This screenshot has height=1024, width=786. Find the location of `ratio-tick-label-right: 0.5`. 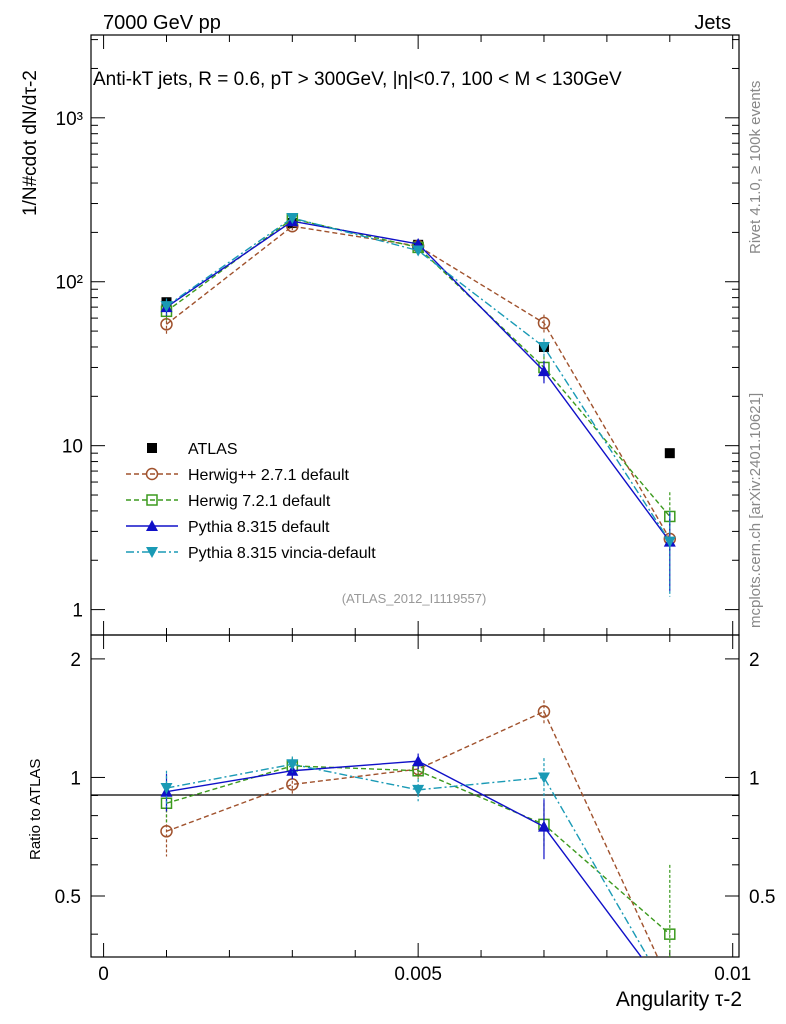

ratio-tick-label-right: 0.5 is located at coordinates (762, 897).